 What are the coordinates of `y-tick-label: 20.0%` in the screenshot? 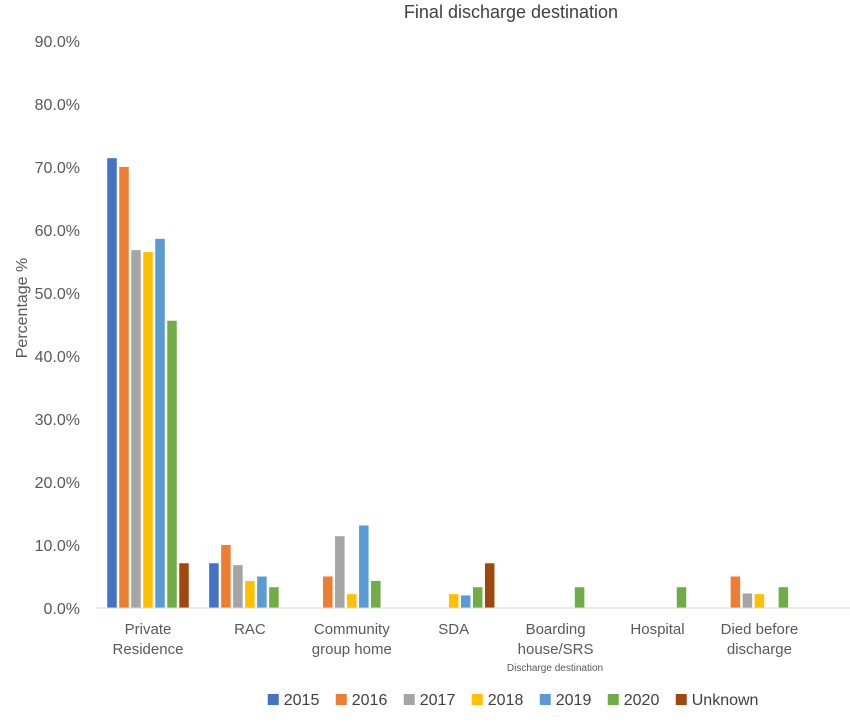 It's located at (57, 483).